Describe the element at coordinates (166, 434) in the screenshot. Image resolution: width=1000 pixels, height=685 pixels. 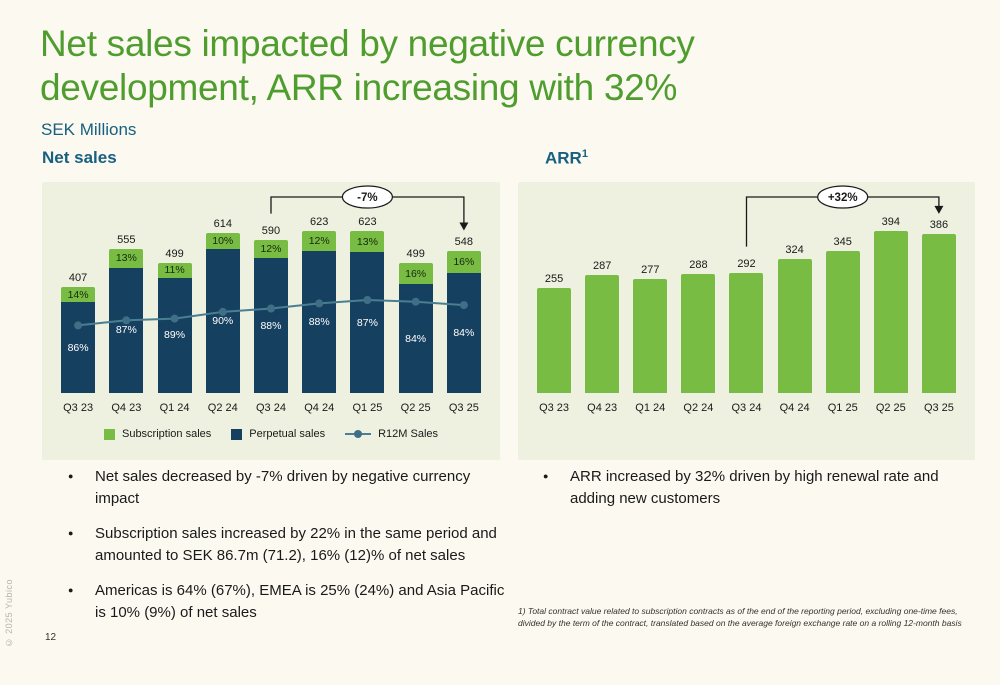
I see `legend-label-subscription: Subscription sales` at that location.